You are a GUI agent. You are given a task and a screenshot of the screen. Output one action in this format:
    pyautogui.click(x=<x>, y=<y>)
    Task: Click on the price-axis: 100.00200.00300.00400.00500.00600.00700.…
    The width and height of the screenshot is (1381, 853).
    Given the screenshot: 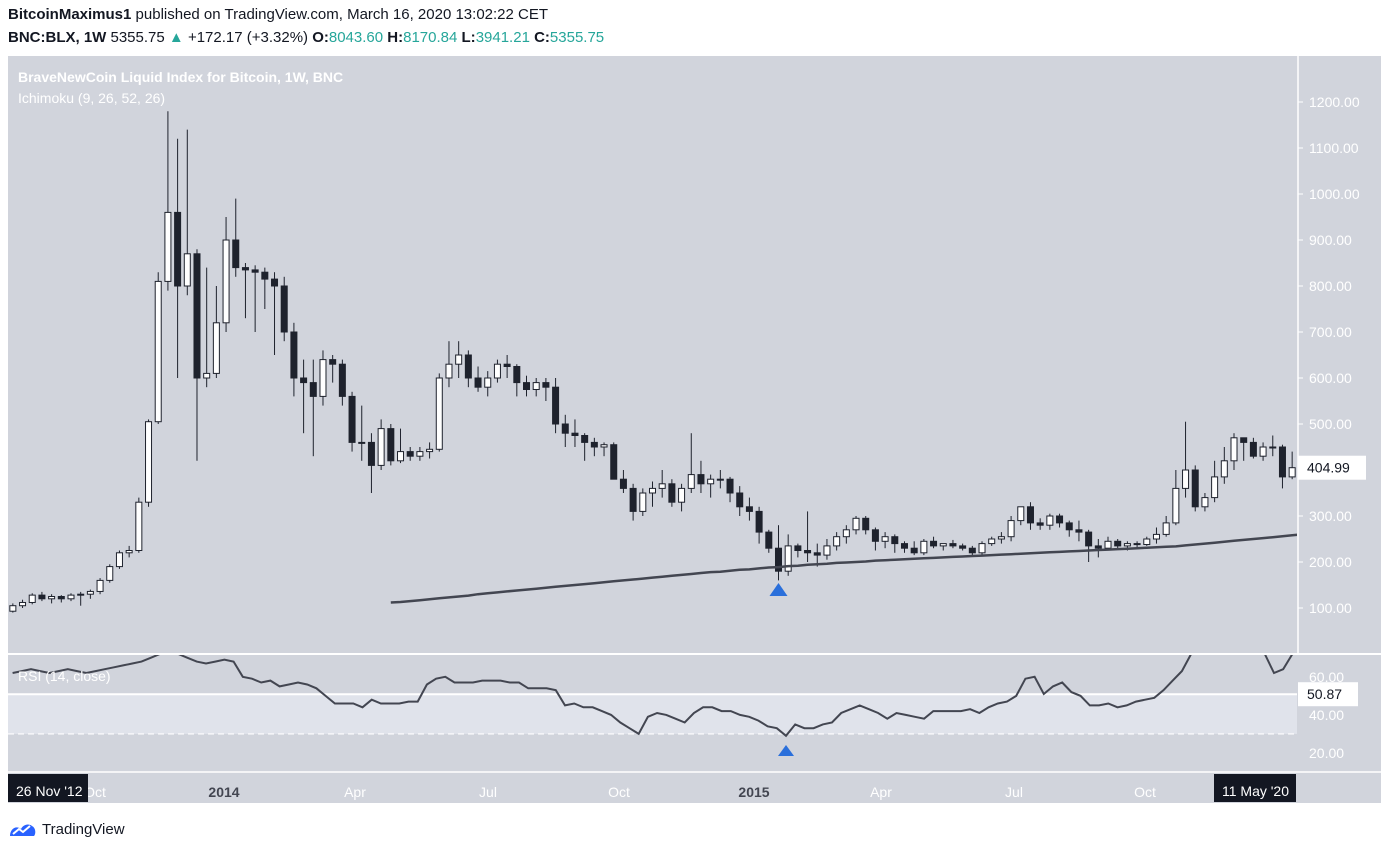 What is the action you would take?
    pyautogui.click(x=1339, y=429)
    